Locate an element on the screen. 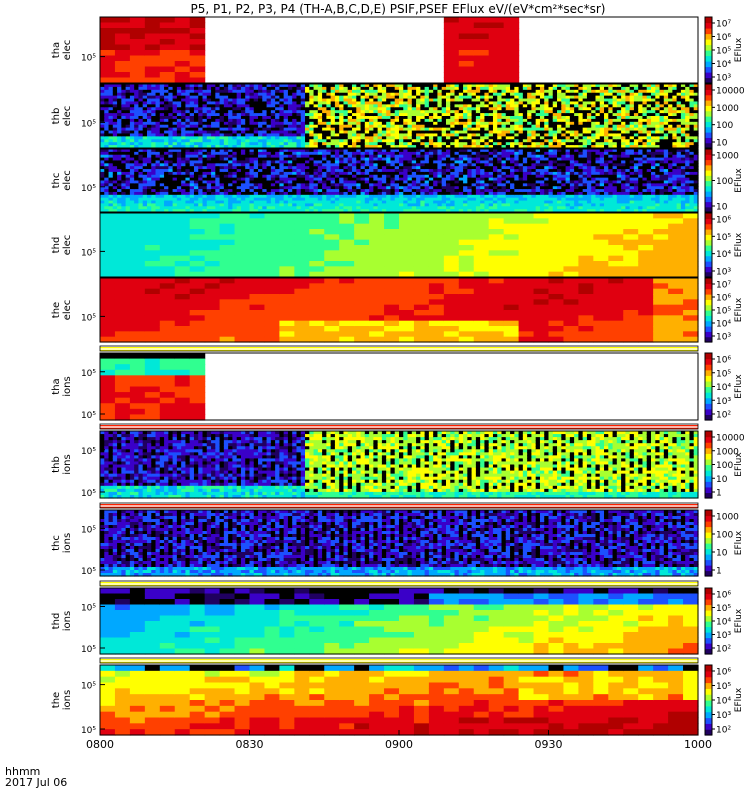 The width and height of the screenshot is (750, 804). ylabel-thb-elec: thbelec is located at coordinates (62, 116).